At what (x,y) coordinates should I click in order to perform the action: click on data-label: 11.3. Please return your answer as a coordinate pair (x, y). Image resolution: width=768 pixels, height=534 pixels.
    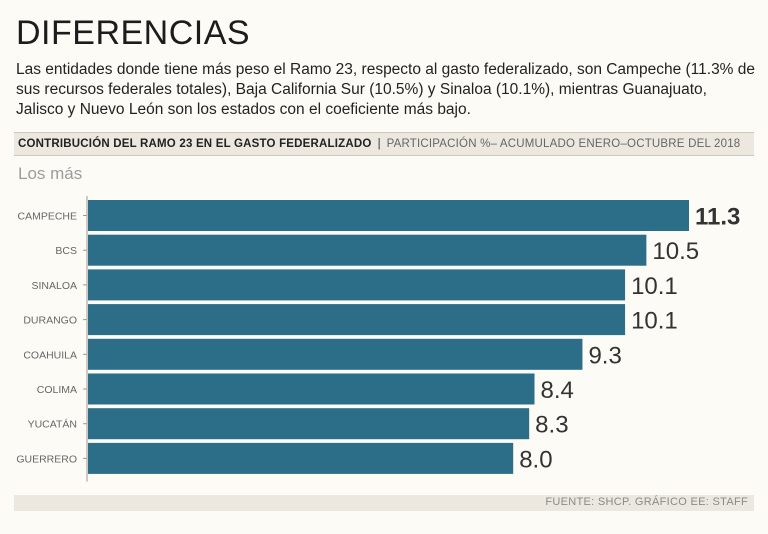
    Looking at the image, I should click on (717, 217).